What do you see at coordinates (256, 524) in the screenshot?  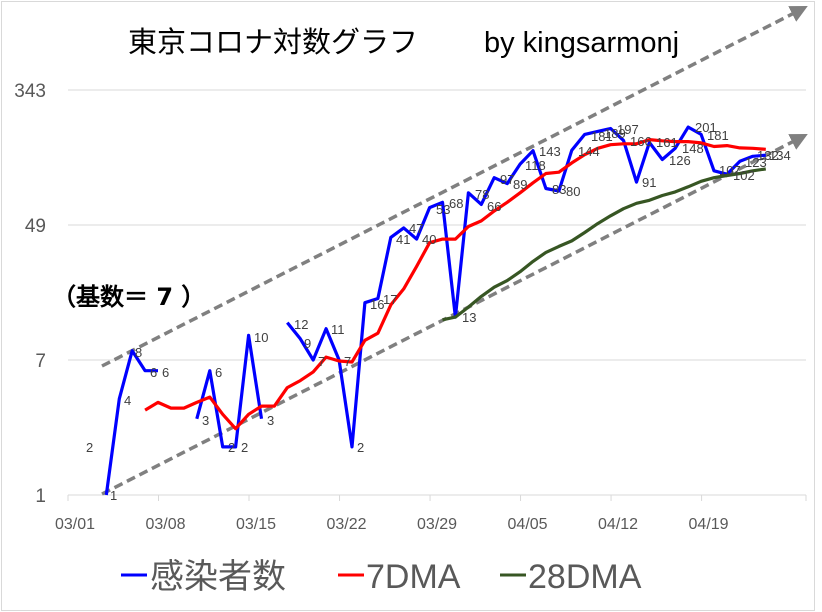 I see `x-tick-label: 03/15` at bounding box center [256, 524].